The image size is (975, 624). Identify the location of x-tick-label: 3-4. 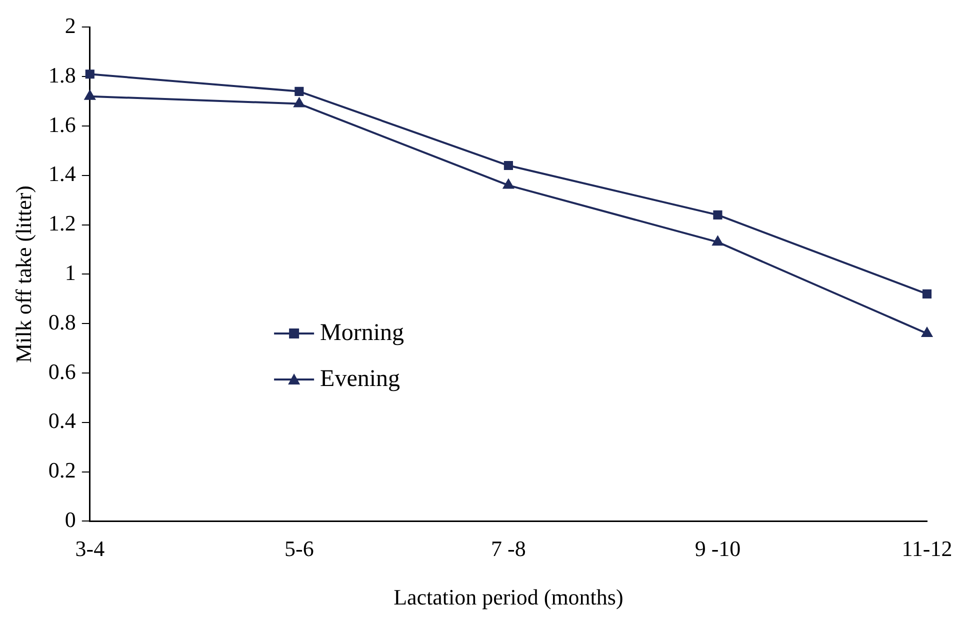
(90, 549).